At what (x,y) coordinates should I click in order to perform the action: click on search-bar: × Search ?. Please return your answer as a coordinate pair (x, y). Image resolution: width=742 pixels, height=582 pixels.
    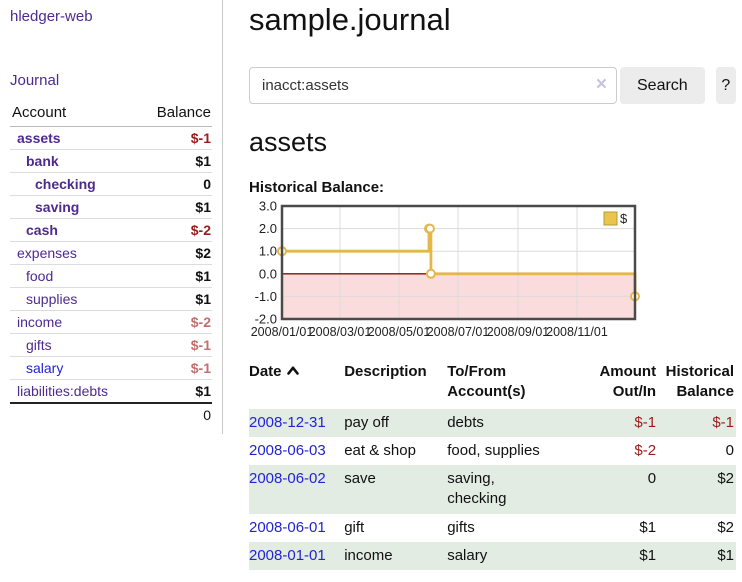
    Looking at the image, I should click on (492, 85).